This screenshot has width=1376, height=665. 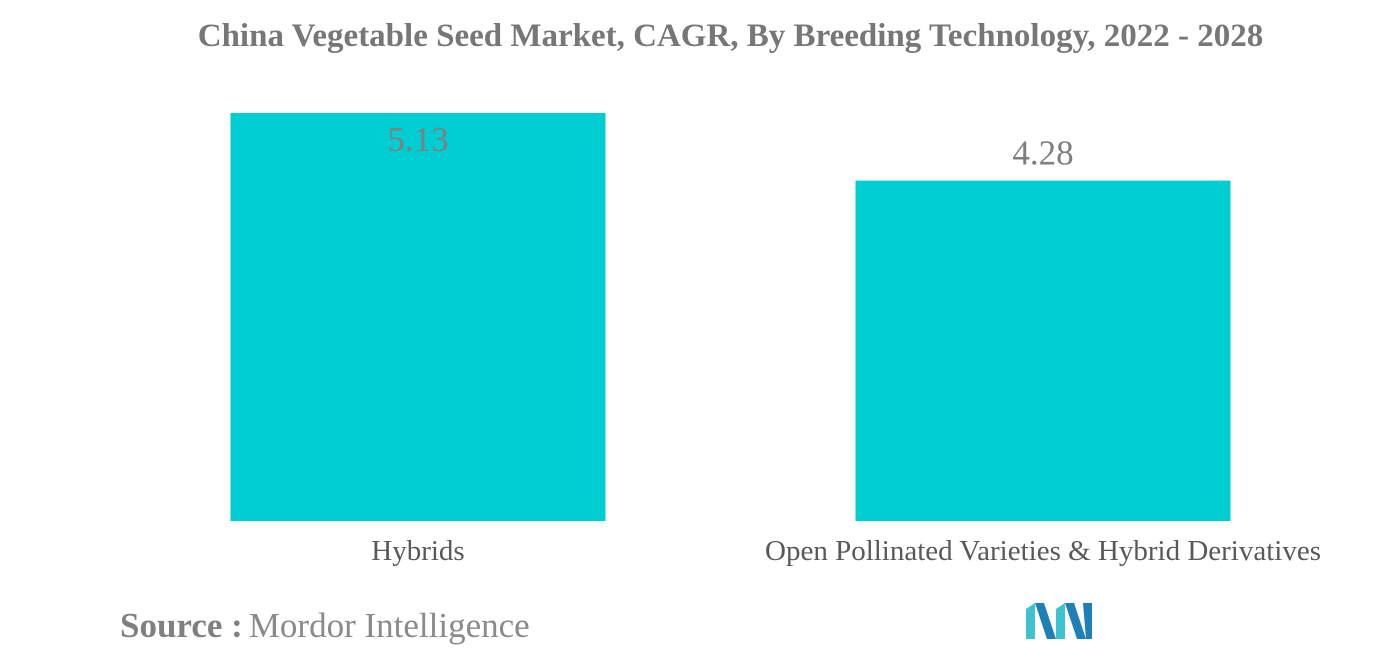 What do you see at coordinates (181, 625) in the screenshot?
I see `source-label: Source :` at bounding box center [181, 625].